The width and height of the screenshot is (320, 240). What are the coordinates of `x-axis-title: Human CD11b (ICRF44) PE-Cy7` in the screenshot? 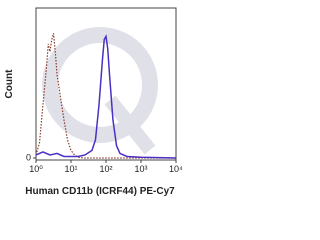 It's located at (100, 191).